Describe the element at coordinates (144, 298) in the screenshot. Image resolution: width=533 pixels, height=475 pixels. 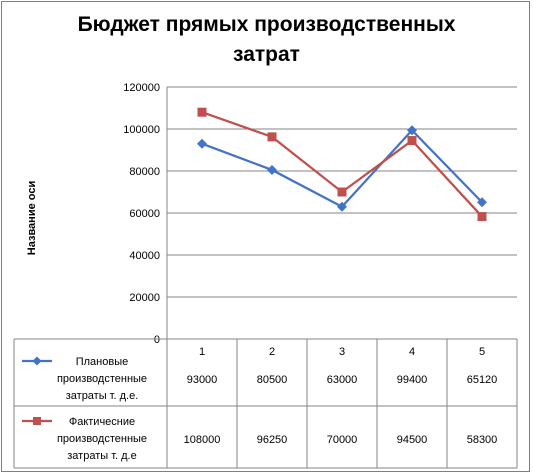
I see `y-tick-label: 20000` at that location.